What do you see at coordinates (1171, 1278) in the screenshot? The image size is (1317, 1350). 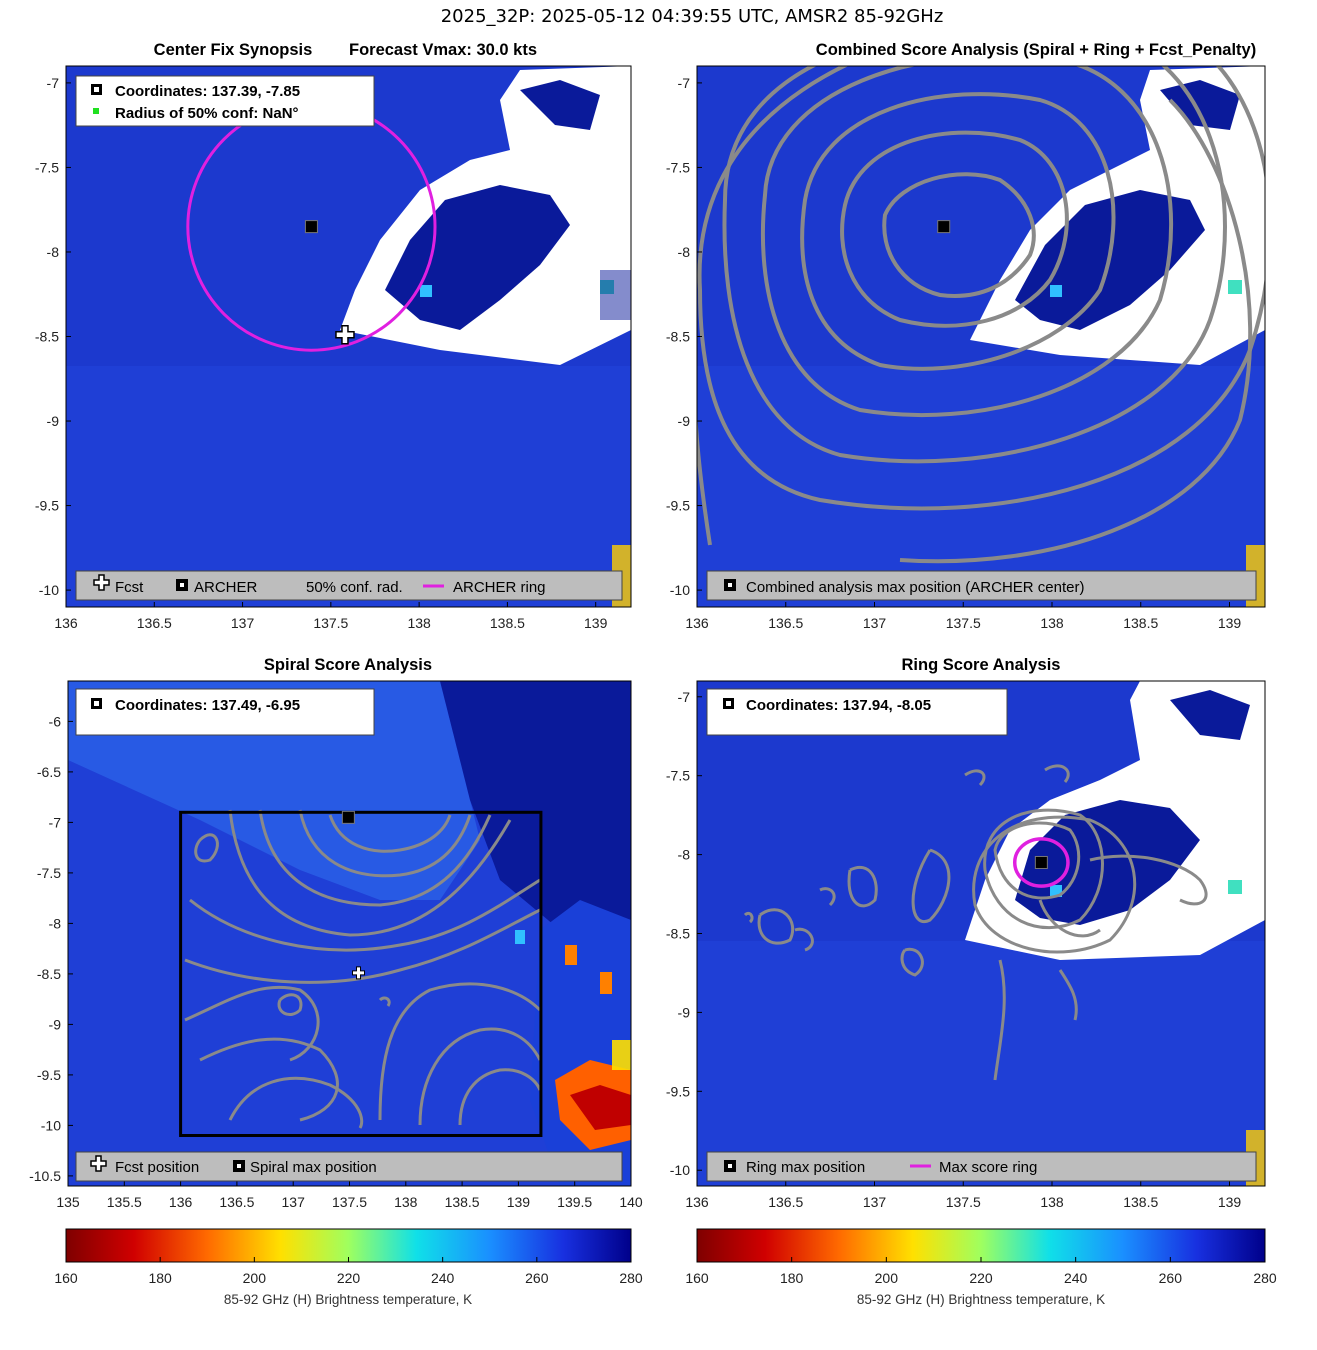 I see `colorbar-tick-label: 260` at bounding box center [1171, 1278].